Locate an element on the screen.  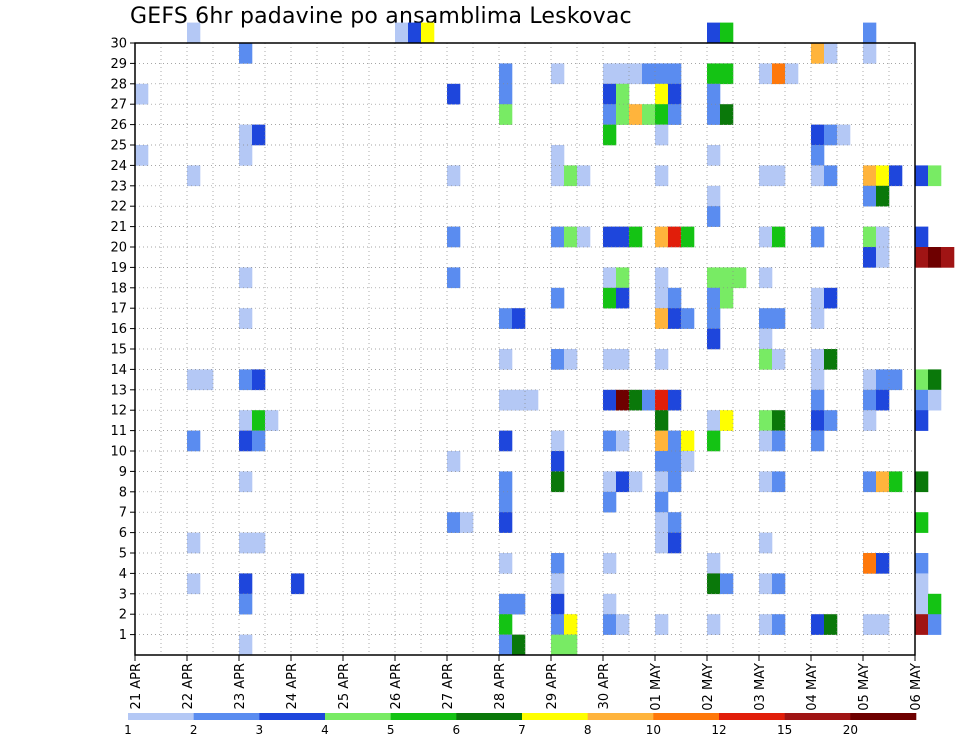
y-tick-label: 28 is located at coordinates (118, 84).